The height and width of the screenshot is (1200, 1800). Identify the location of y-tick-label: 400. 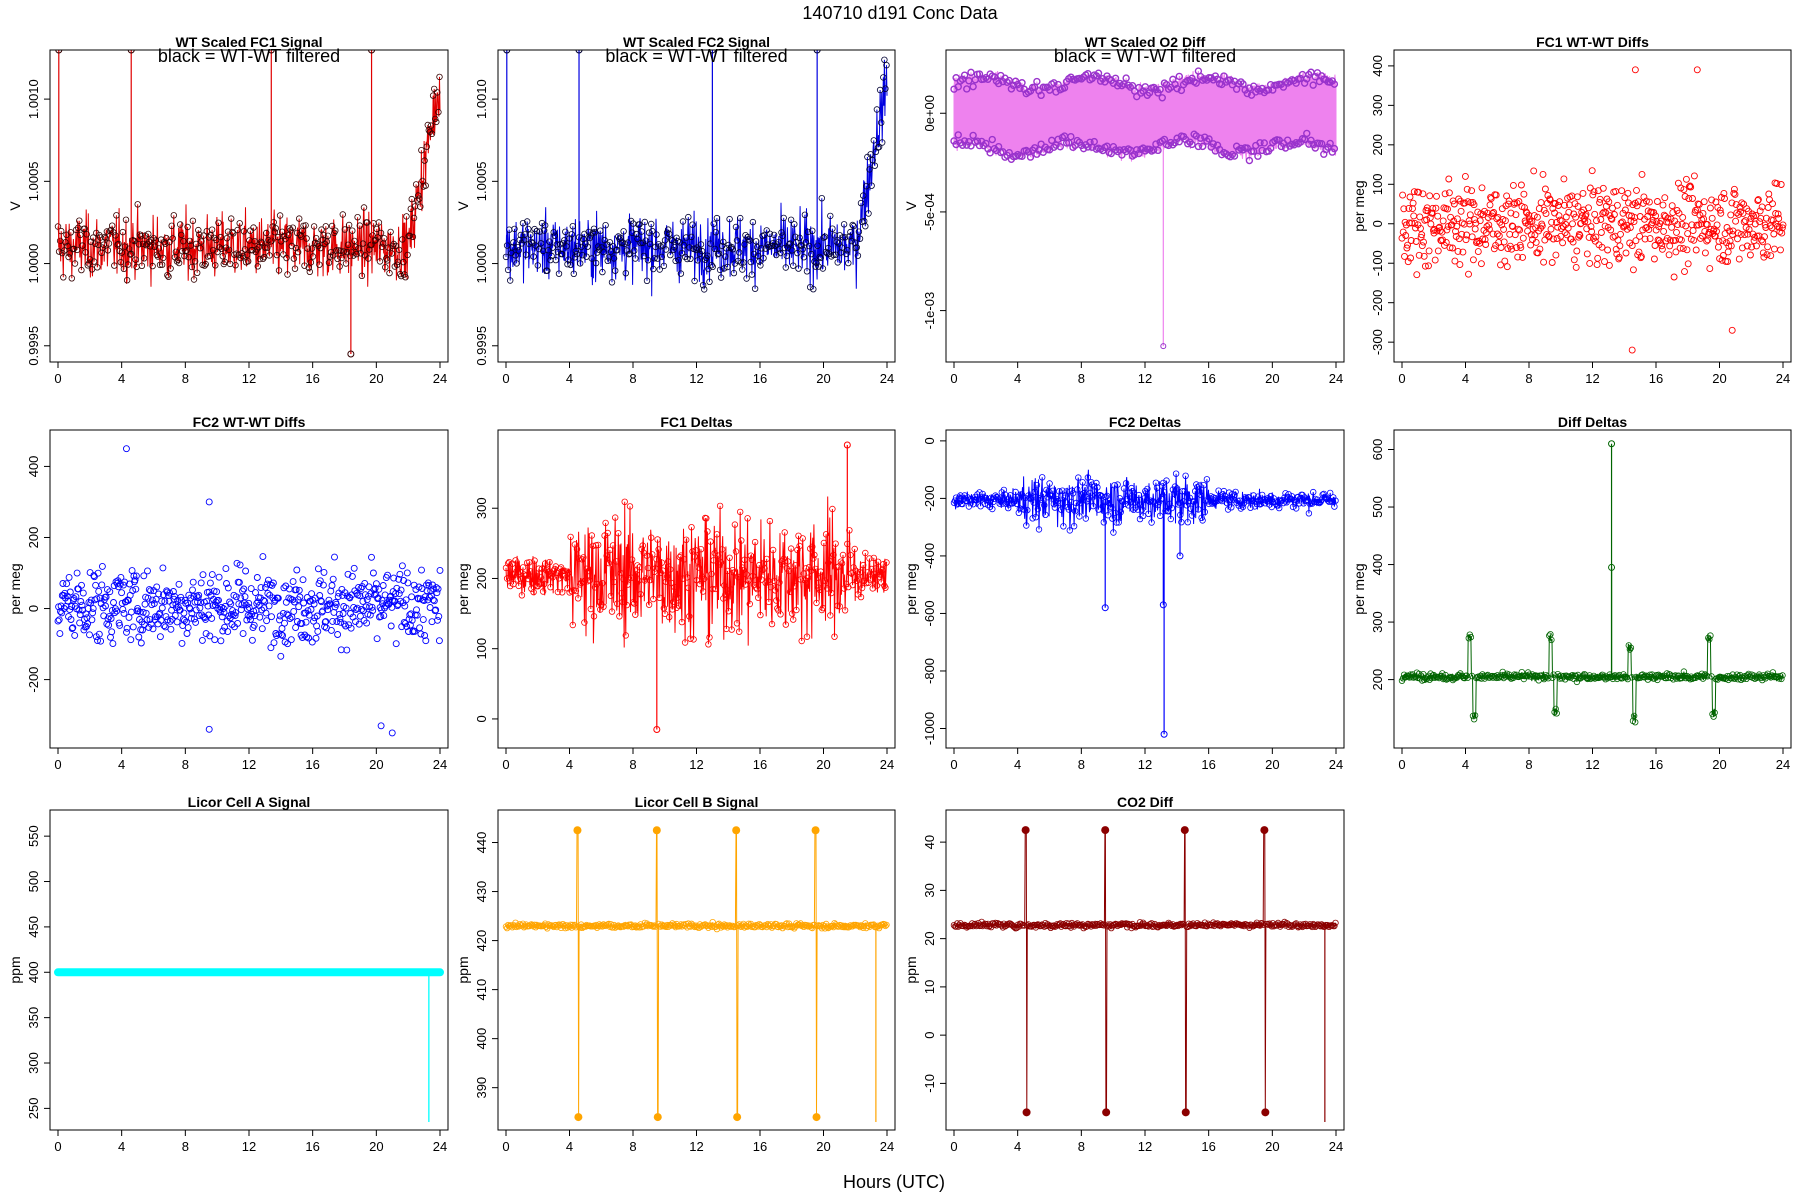
(1377, 565).